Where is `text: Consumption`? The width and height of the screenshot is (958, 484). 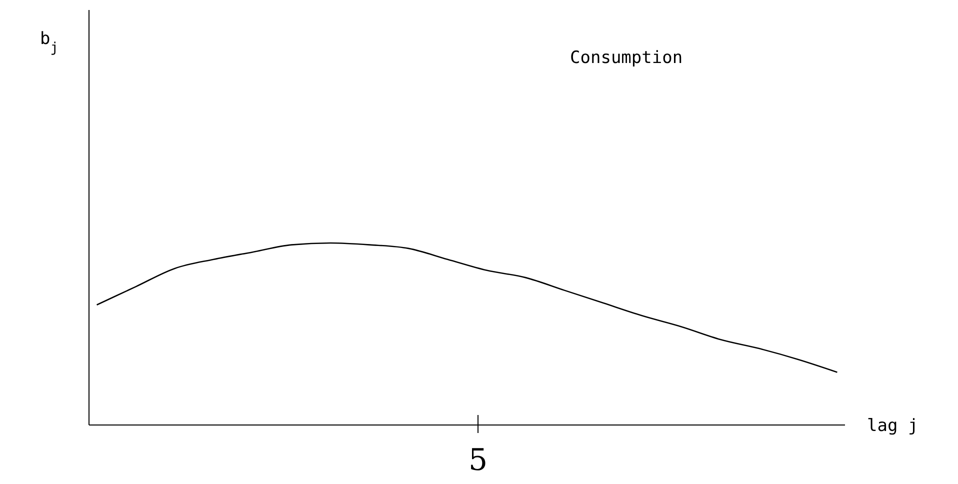
text: Consumption is located at coordinates (626, 58).